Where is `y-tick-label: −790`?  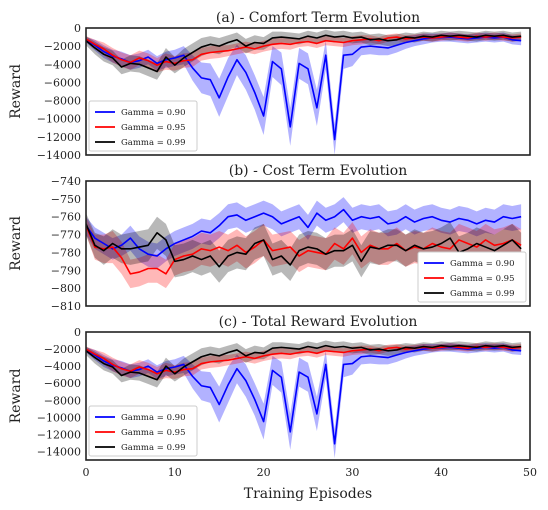
y-tick-label: −790 is located at coordinates (66, 270).